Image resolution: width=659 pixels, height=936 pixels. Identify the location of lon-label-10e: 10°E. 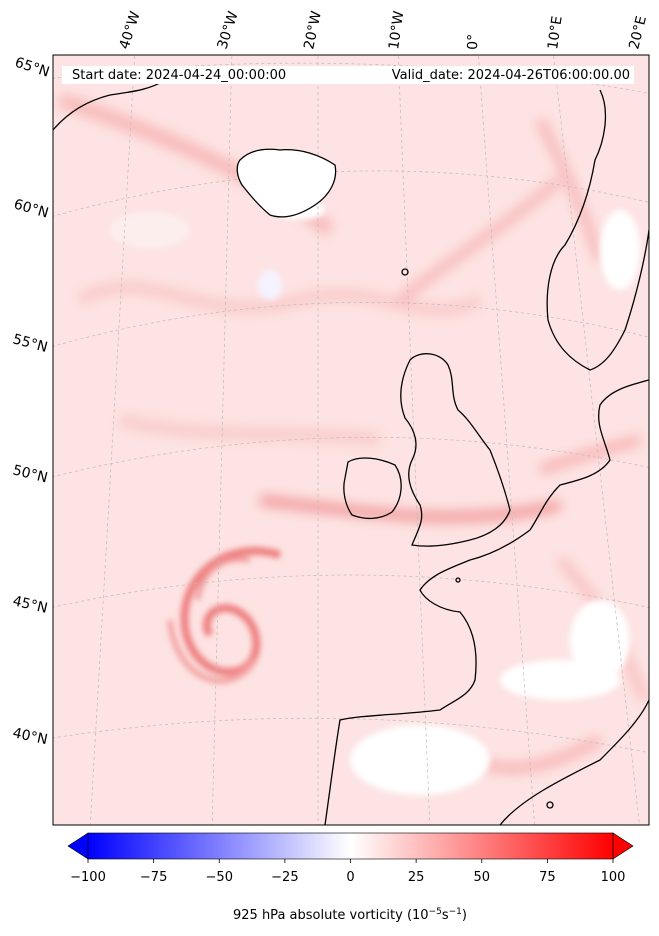
(555, 33).